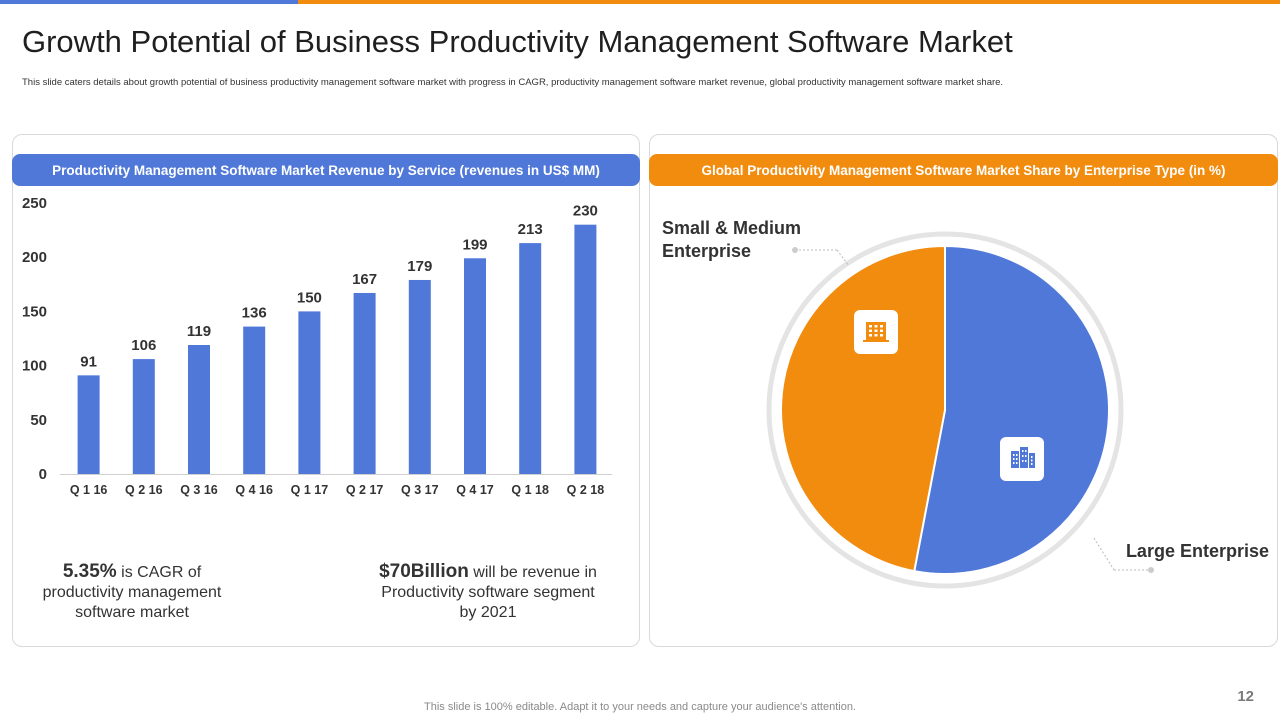  I want to click on y-tick-label: 150, so click(34, 311).